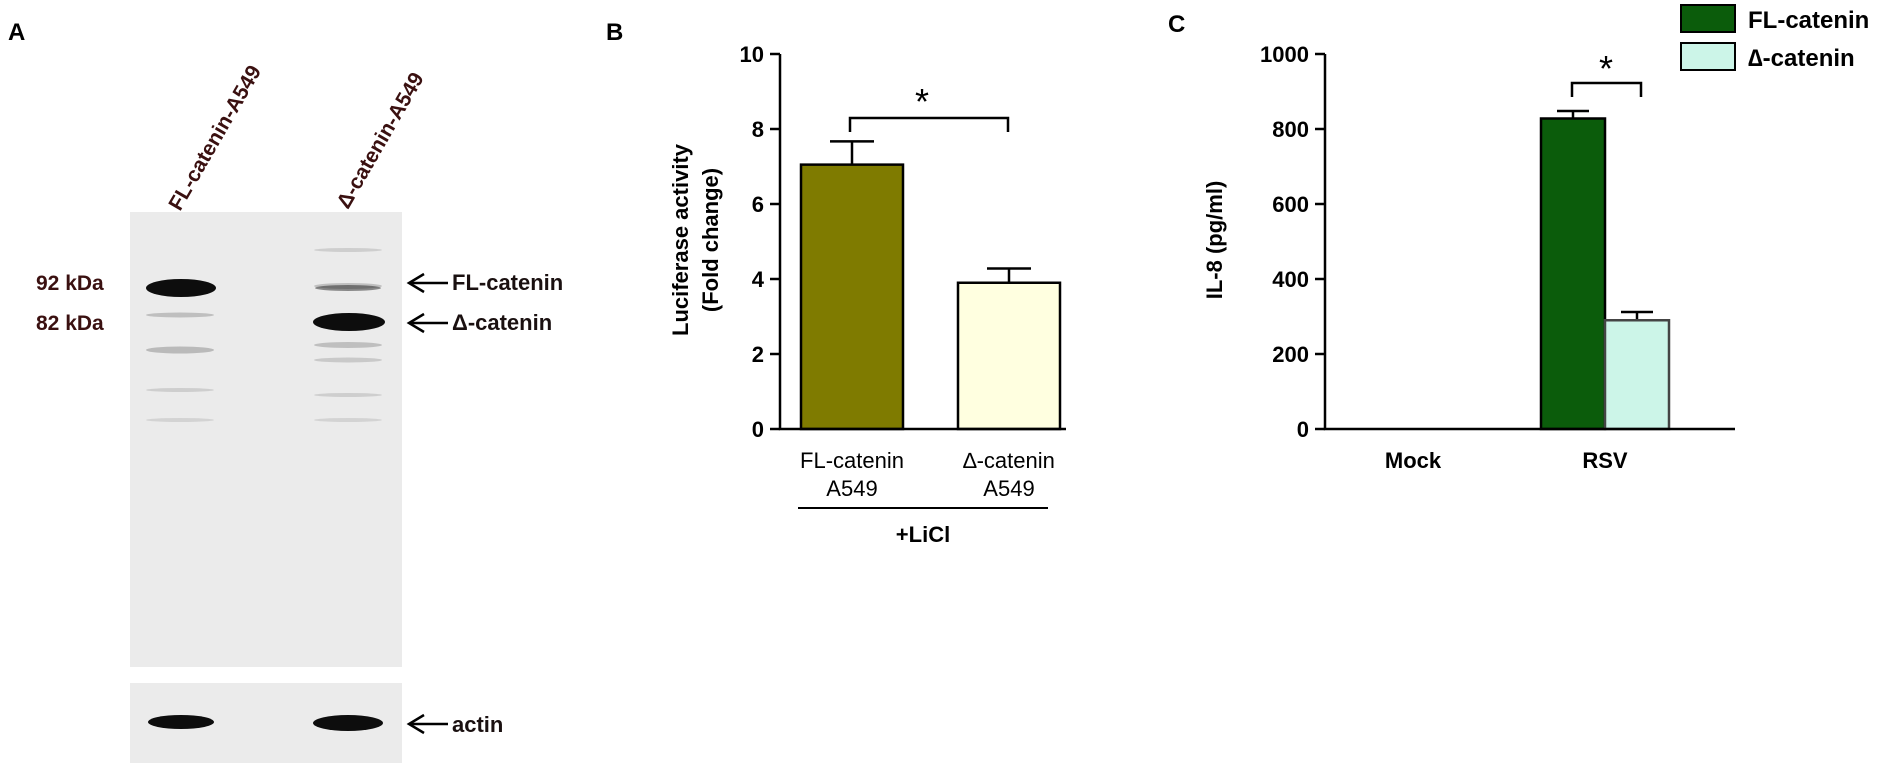 This screenshot has width=1902, height=763. I want to click on faint-bands, so click(264, 335).